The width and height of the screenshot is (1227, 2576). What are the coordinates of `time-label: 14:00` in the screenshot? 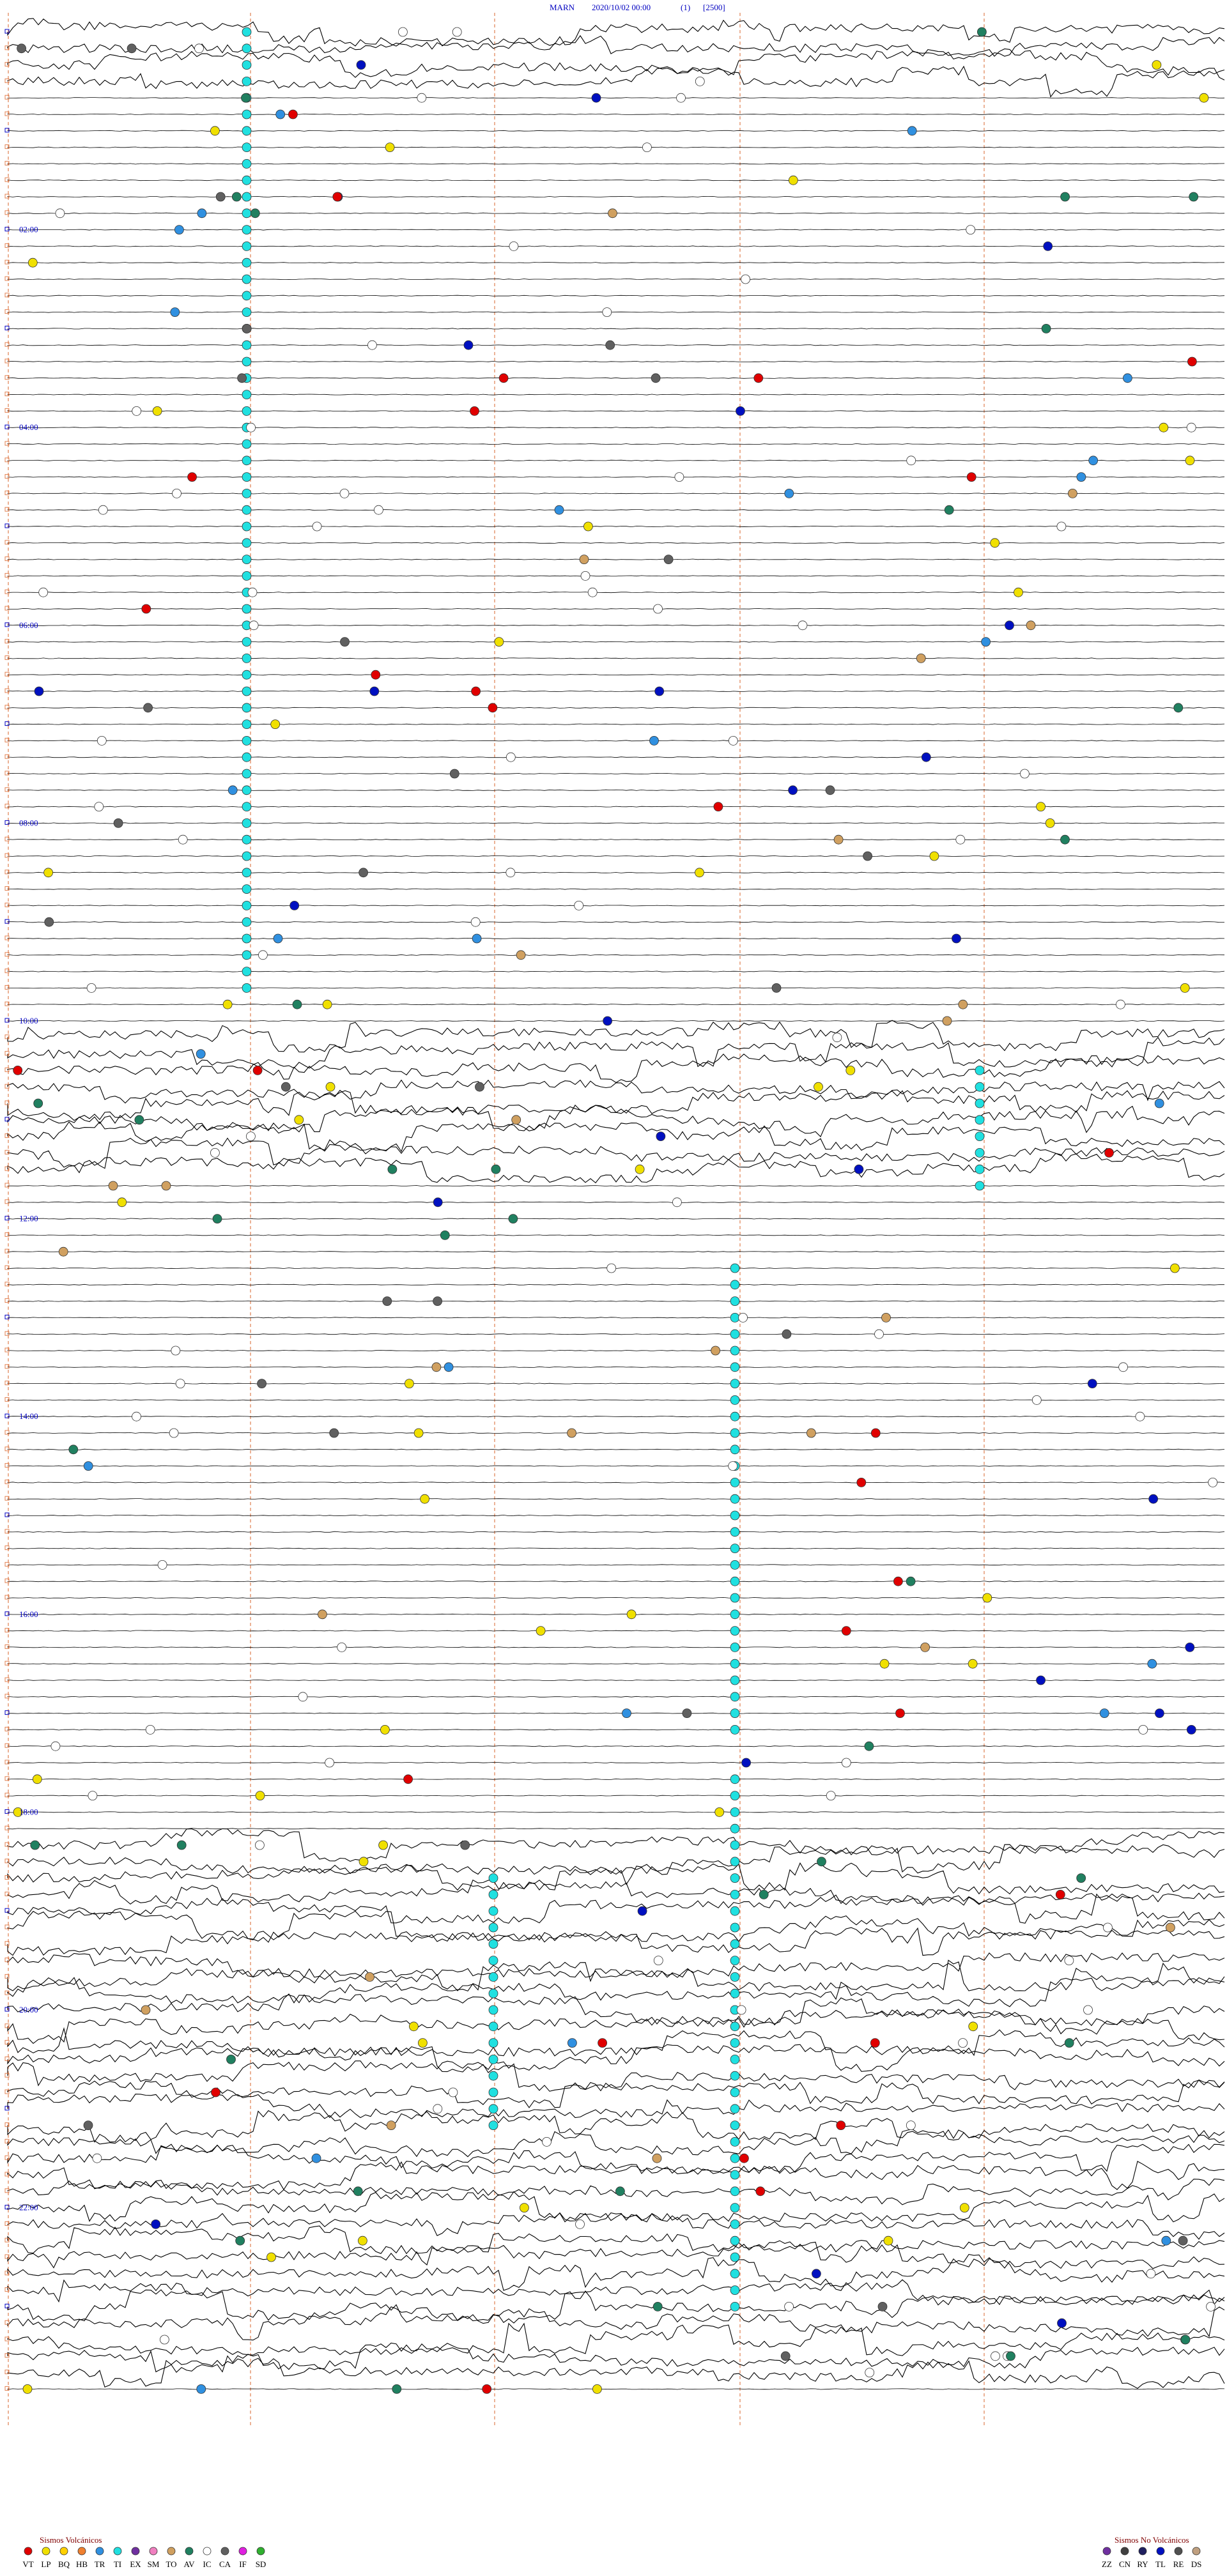 It's located at (28, 1416).